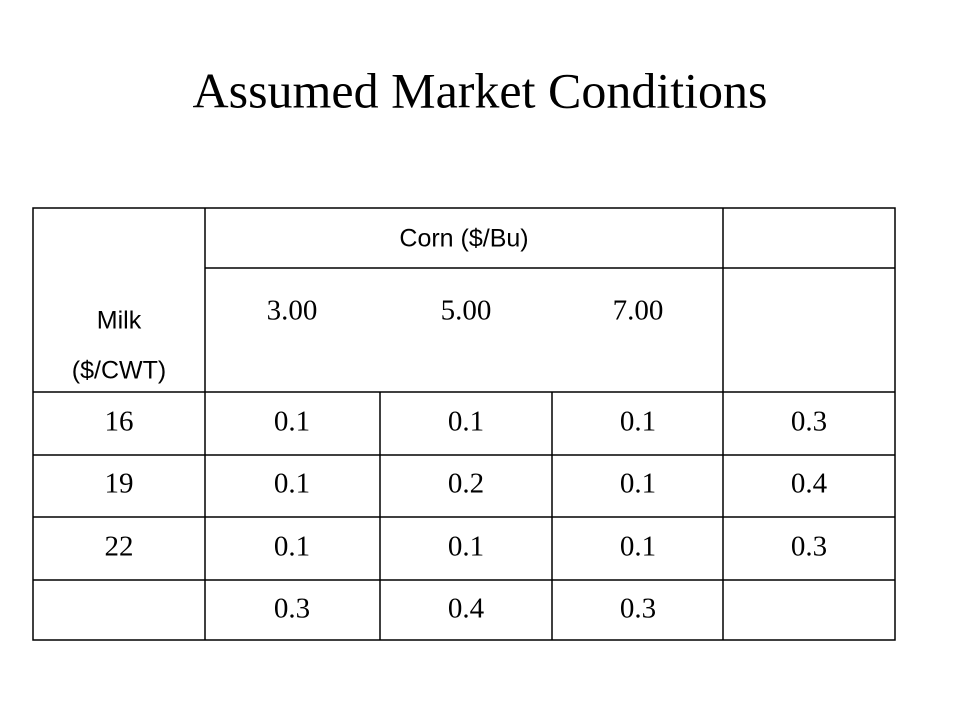  What do you see at coordinates (638, 311) in the screenshot?
I see `corn-price: 7.00` at bounding box center [638, 311].